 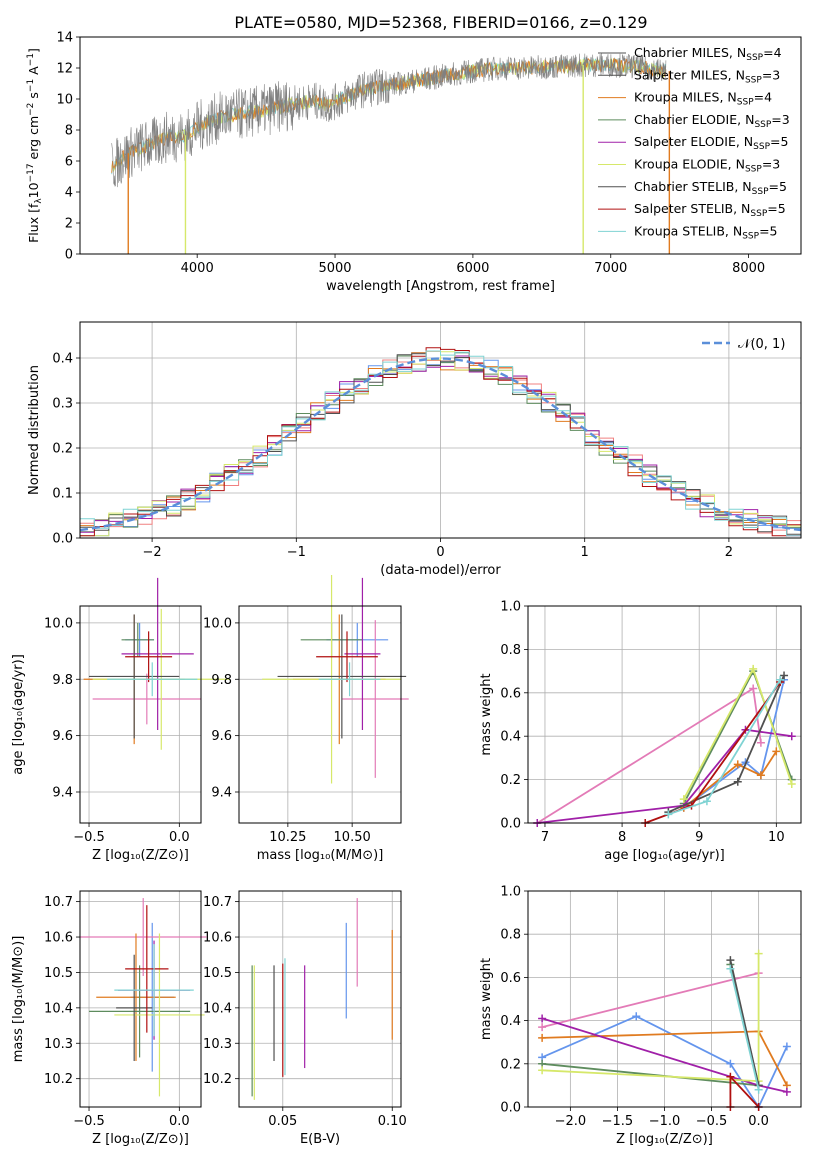 I want to click on normal-curve, so click(x=440, y=444).